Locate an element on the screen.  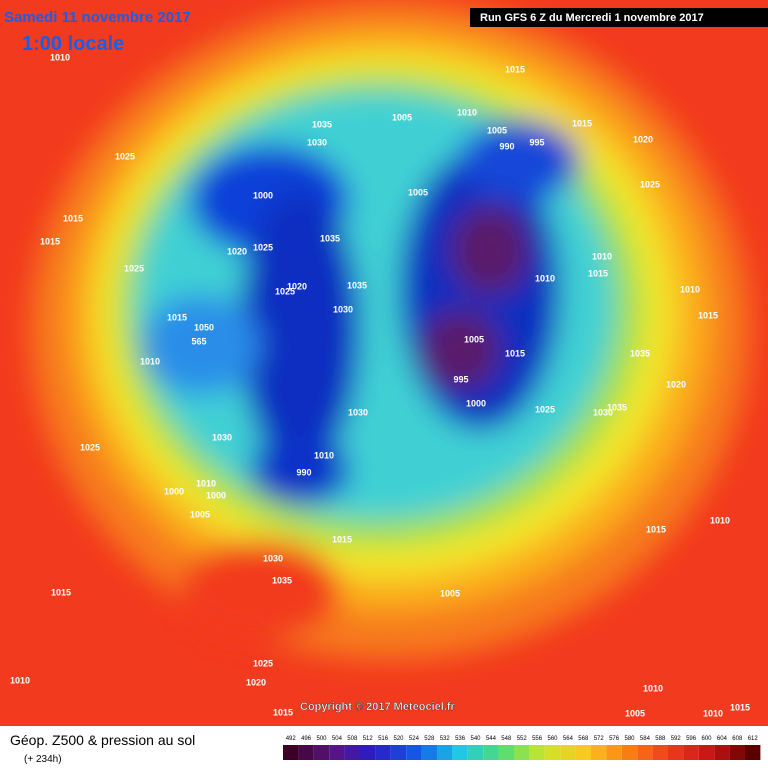
scale-label: 516 is located at coordinates (383, 739).